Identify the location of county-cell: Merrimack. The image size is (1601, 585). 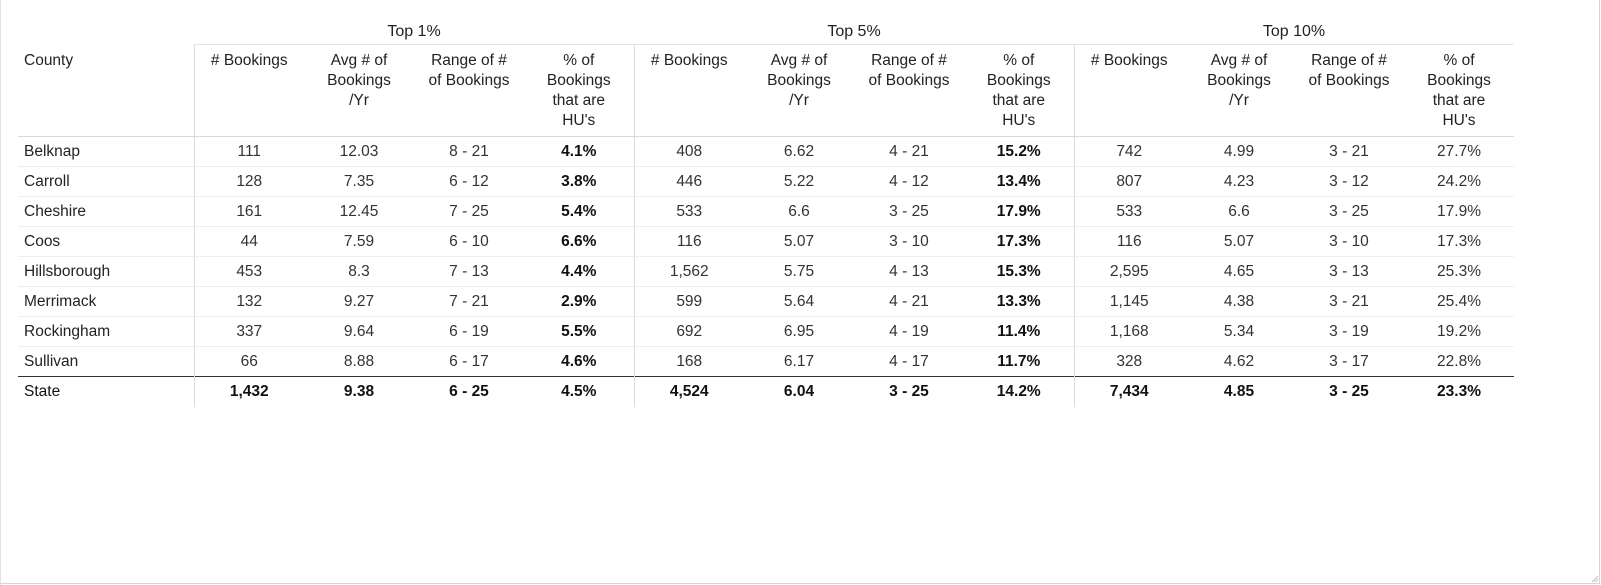
(106, 301).